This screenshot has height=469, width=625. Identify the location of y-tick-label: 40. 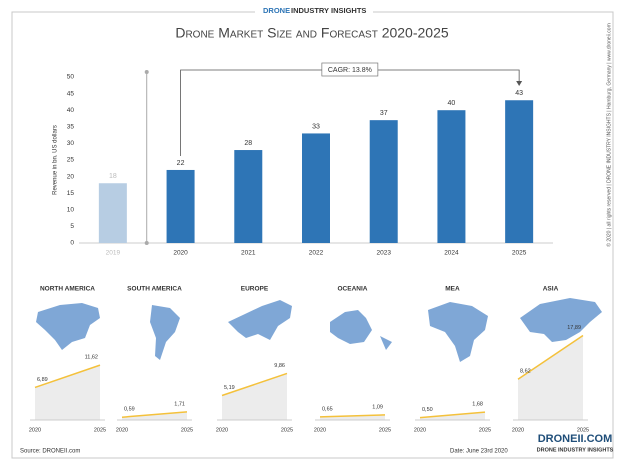
(71, 110).